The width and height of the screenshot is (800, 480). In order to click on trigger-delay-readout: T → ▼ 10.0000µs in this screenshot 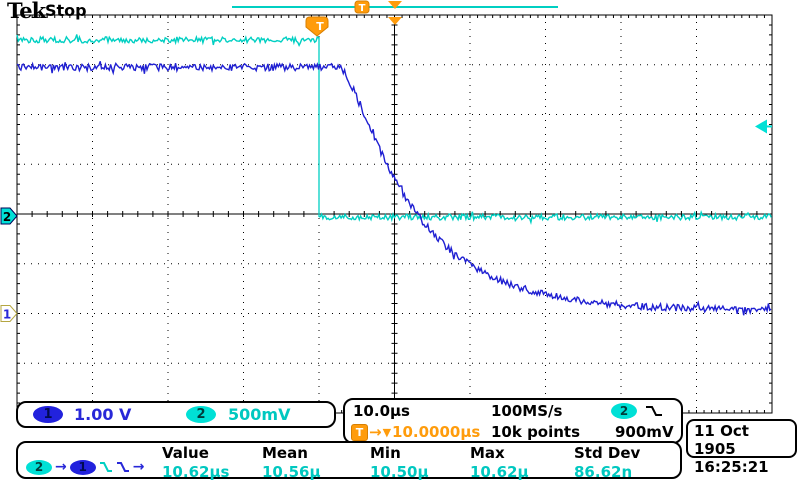, I will do `click(415, 432)`.